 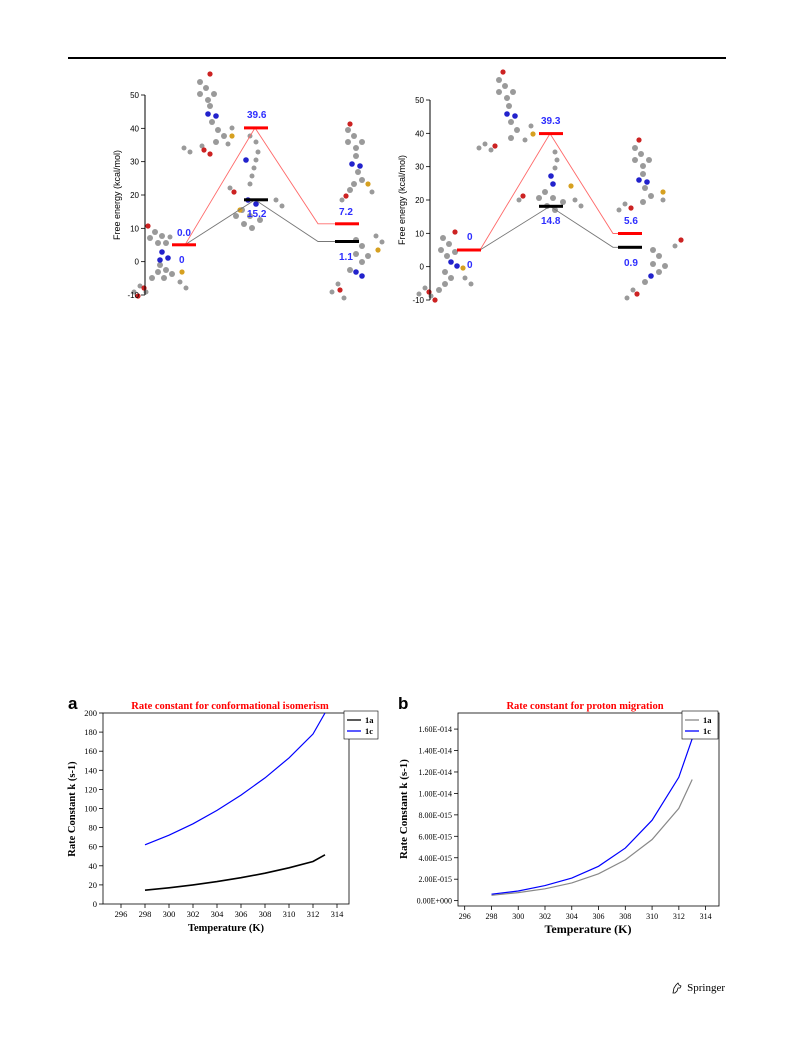 What do you see at coordinates (435, 772) in the screenshot?
I see `y-tick-label: 1.20E-014` at bounding box center [435, 772].